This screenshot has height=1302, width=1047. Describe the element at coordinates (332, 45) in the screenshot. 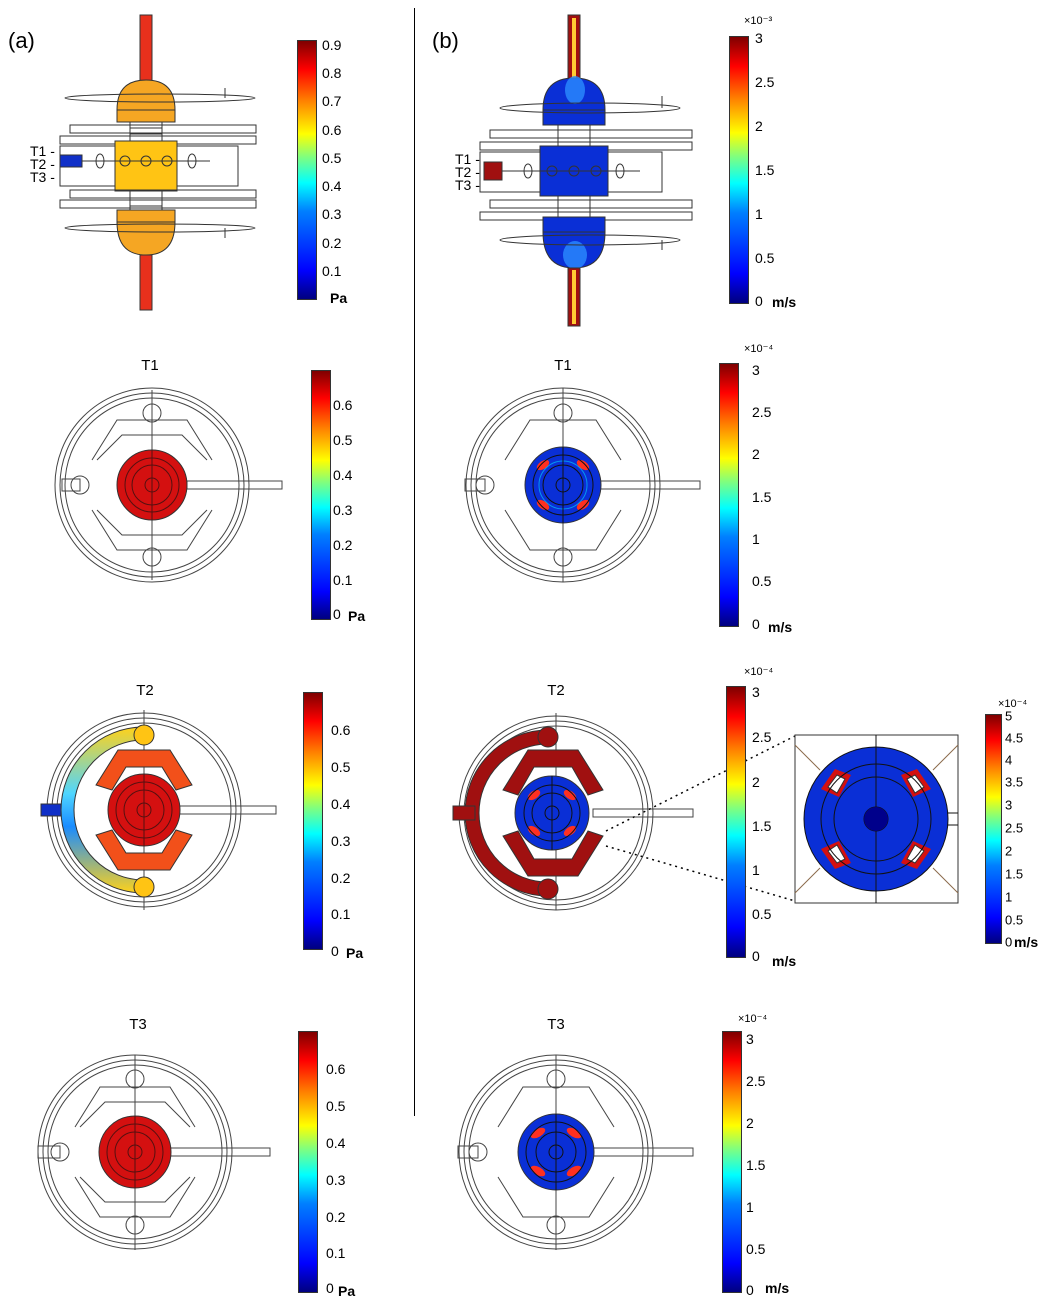

I see `tick: 0.9` at that location.